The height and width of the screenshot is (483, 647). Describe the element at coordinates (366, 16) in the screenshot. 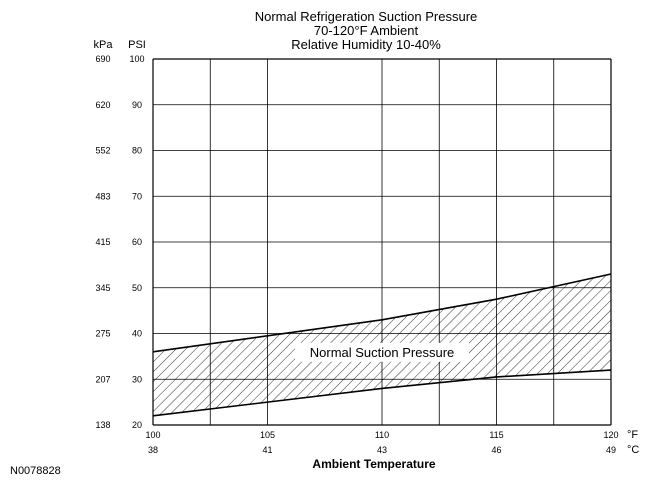

I see `chart-title-line-1: Normal Refrigeration Suction Pressure` at that location.